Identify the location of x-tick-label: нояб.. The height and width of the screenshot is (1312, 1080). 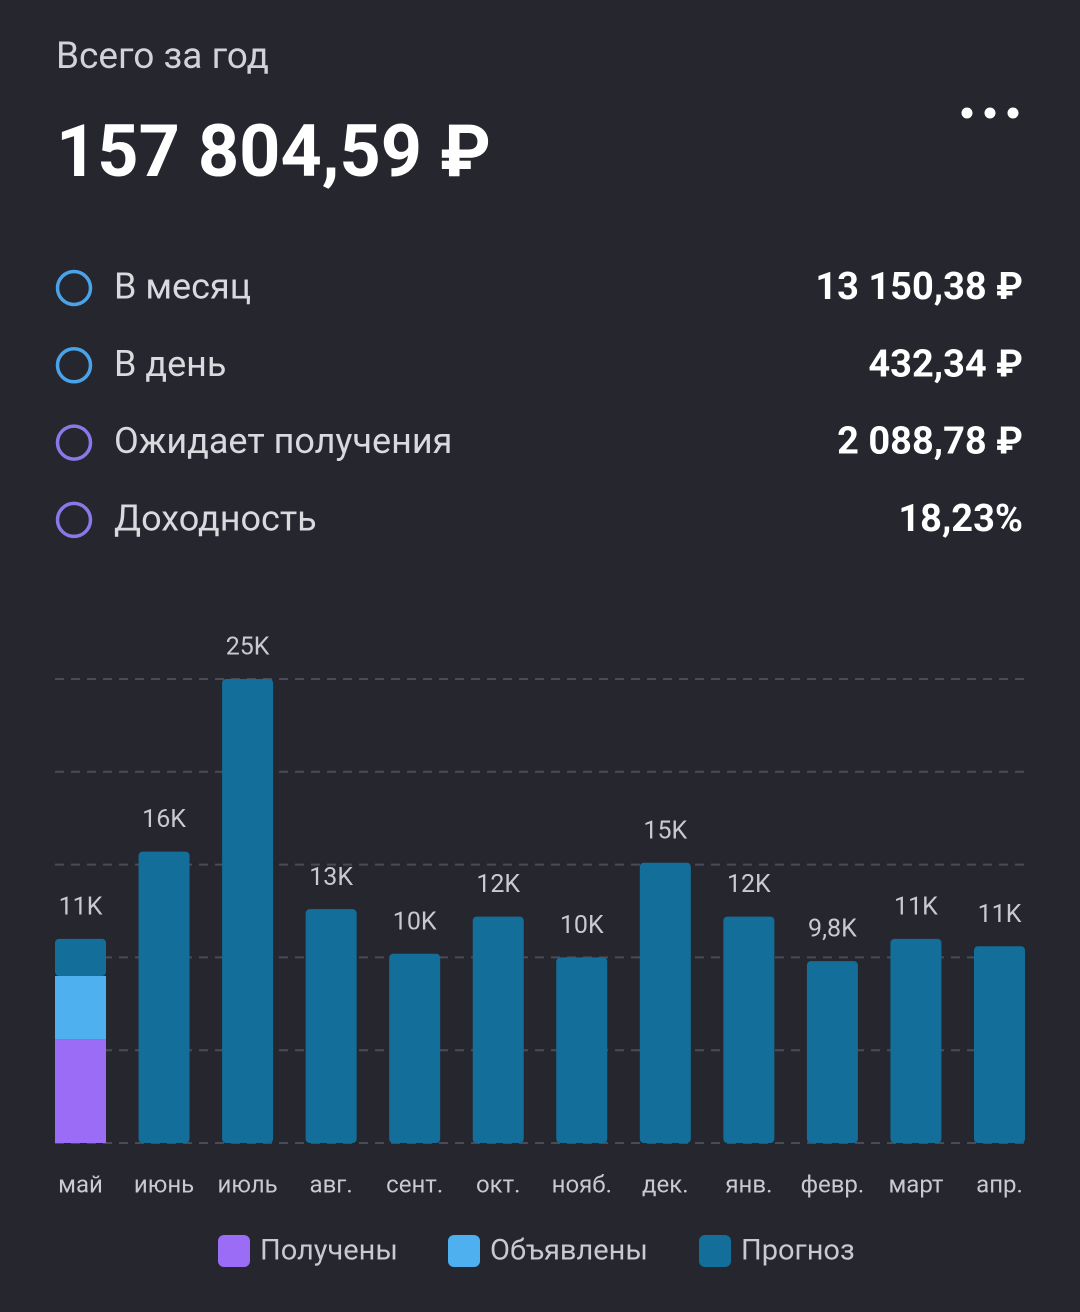
(582, 1184).